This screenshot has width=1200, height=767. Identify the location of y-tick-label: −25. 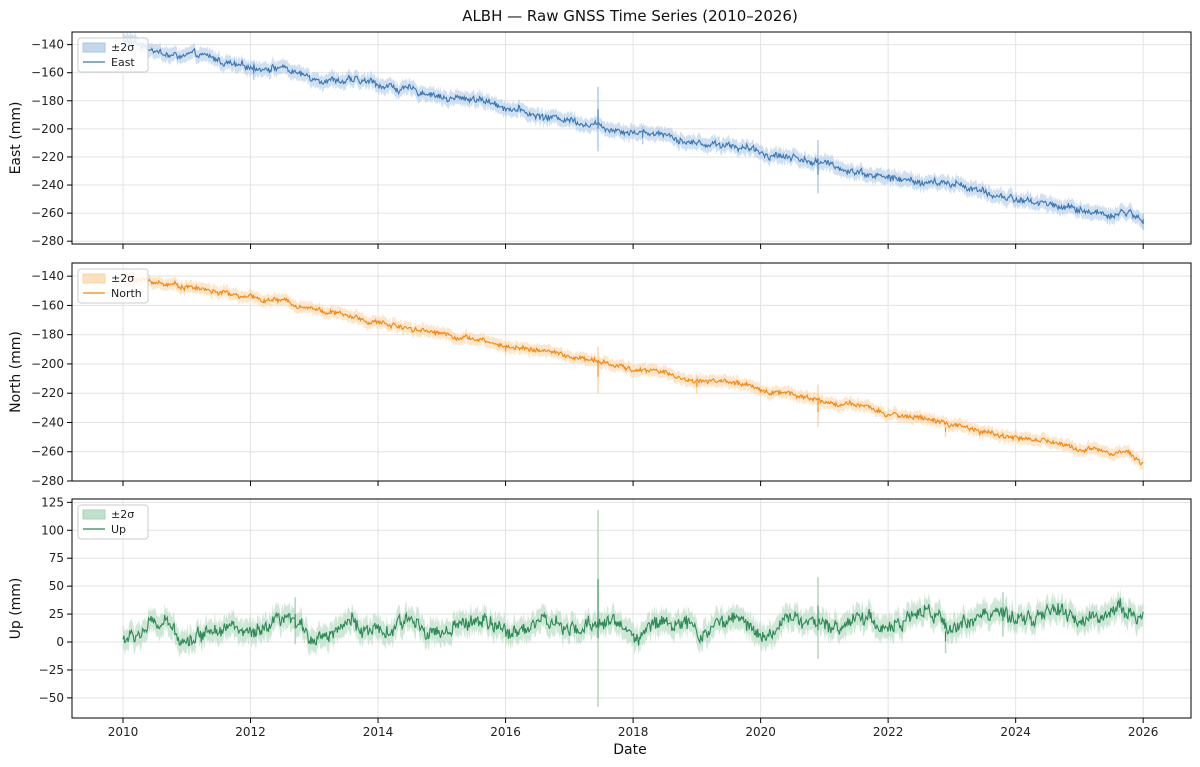
(51, 670).